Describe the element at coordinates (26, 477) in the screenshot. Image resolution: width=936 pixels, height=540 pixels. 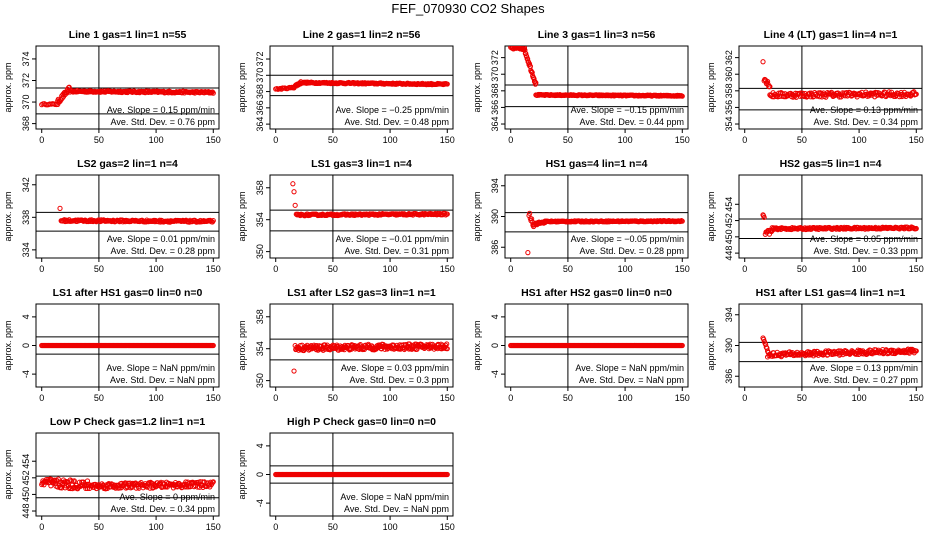
I see `y-tick-label: 452` at that location.